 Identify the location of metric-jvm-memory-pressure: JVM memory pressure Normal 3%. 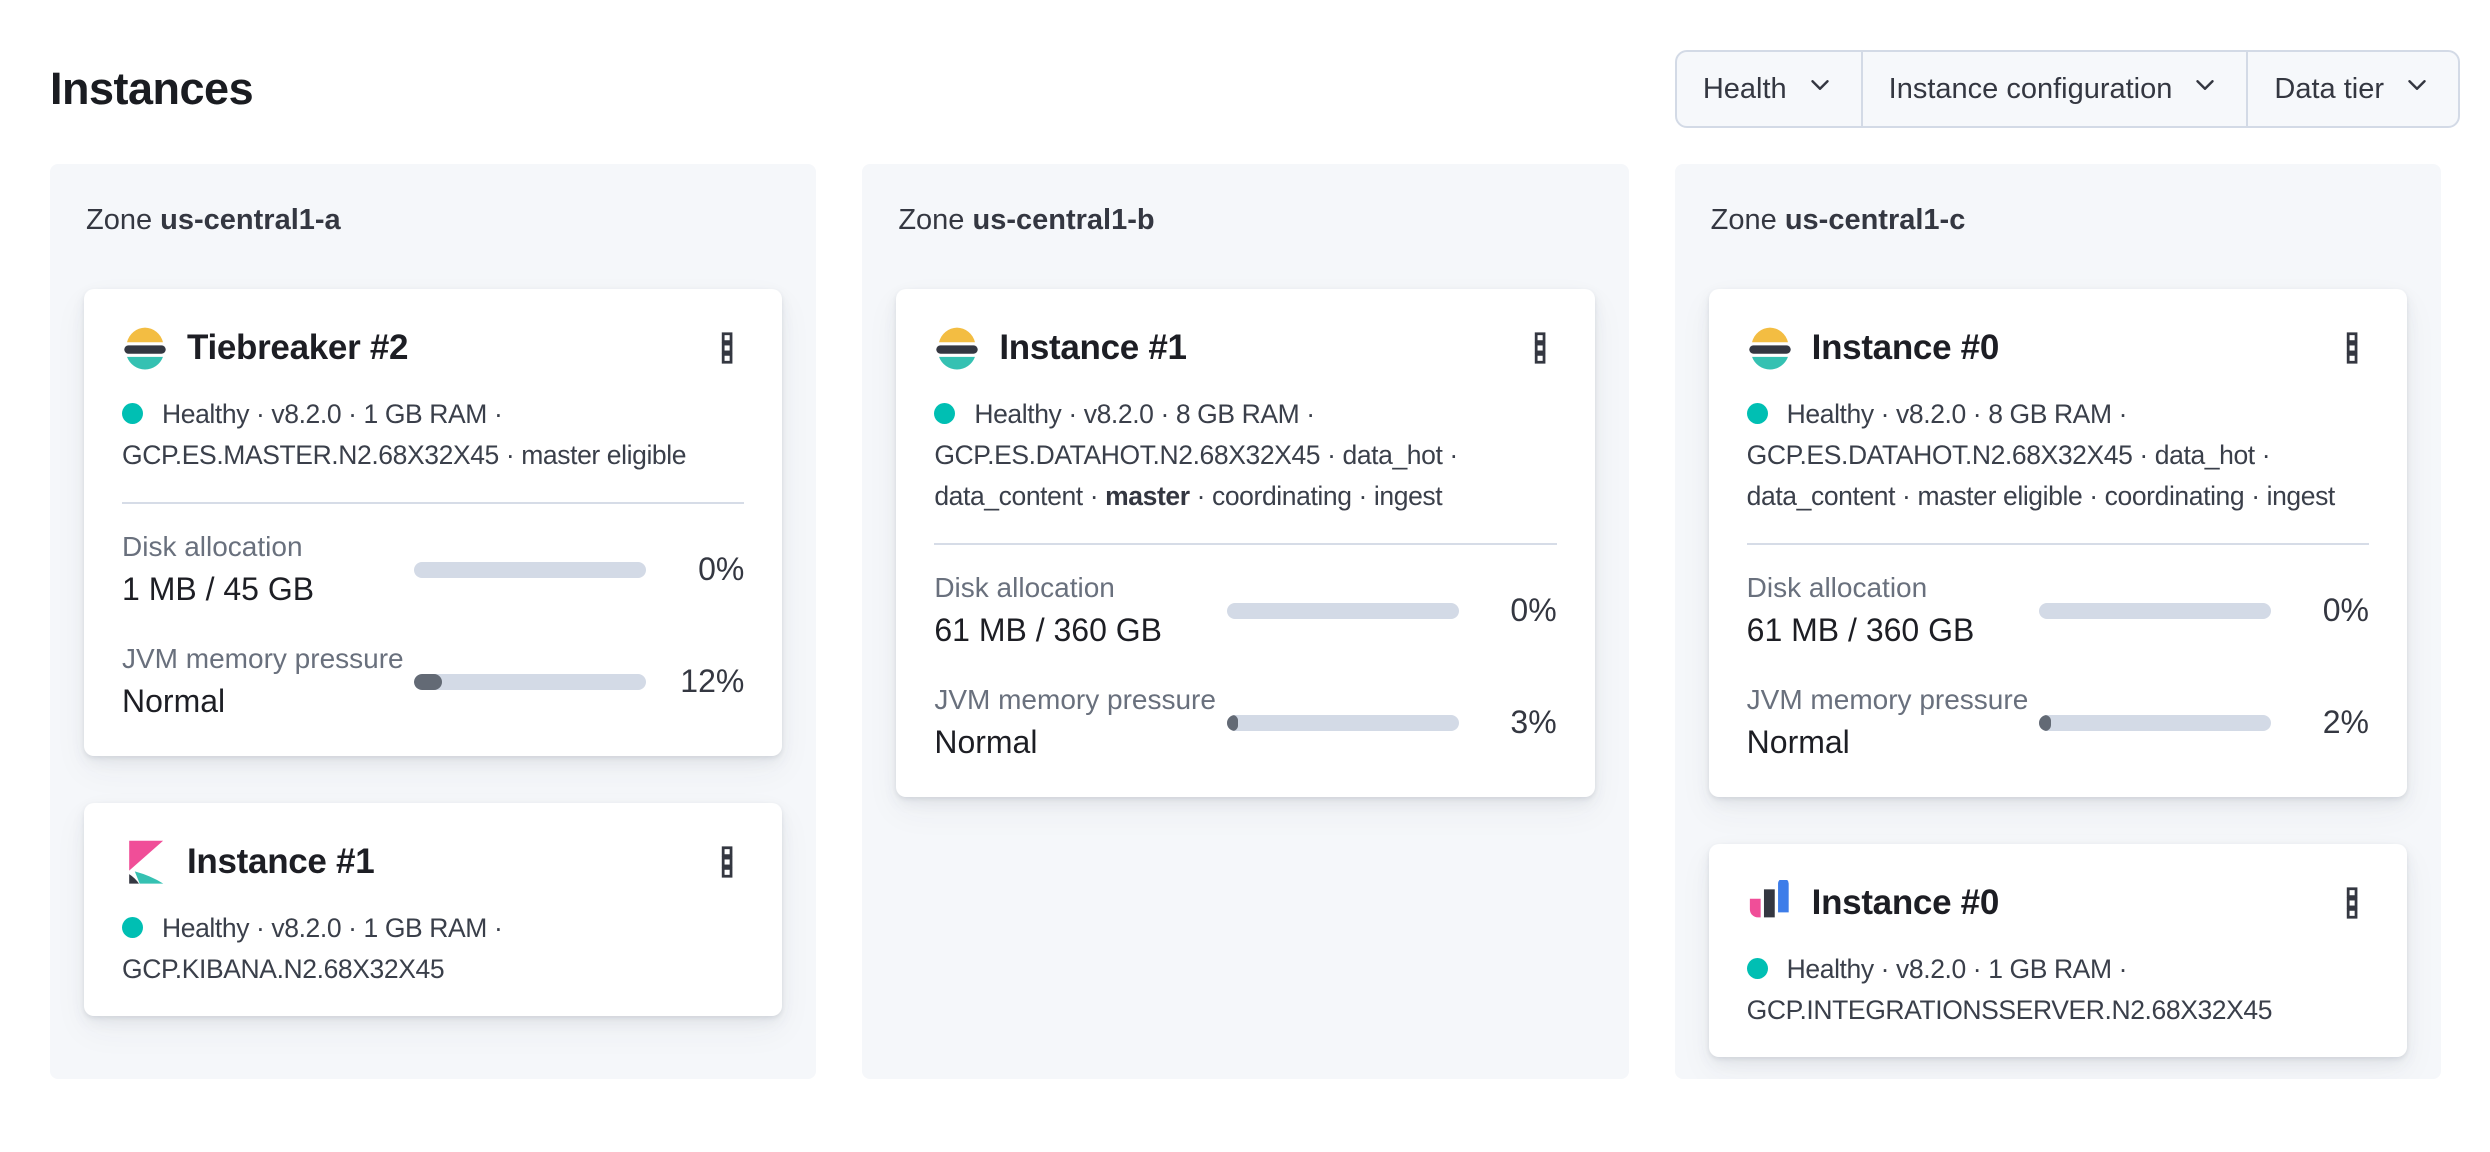
(1245, 722).